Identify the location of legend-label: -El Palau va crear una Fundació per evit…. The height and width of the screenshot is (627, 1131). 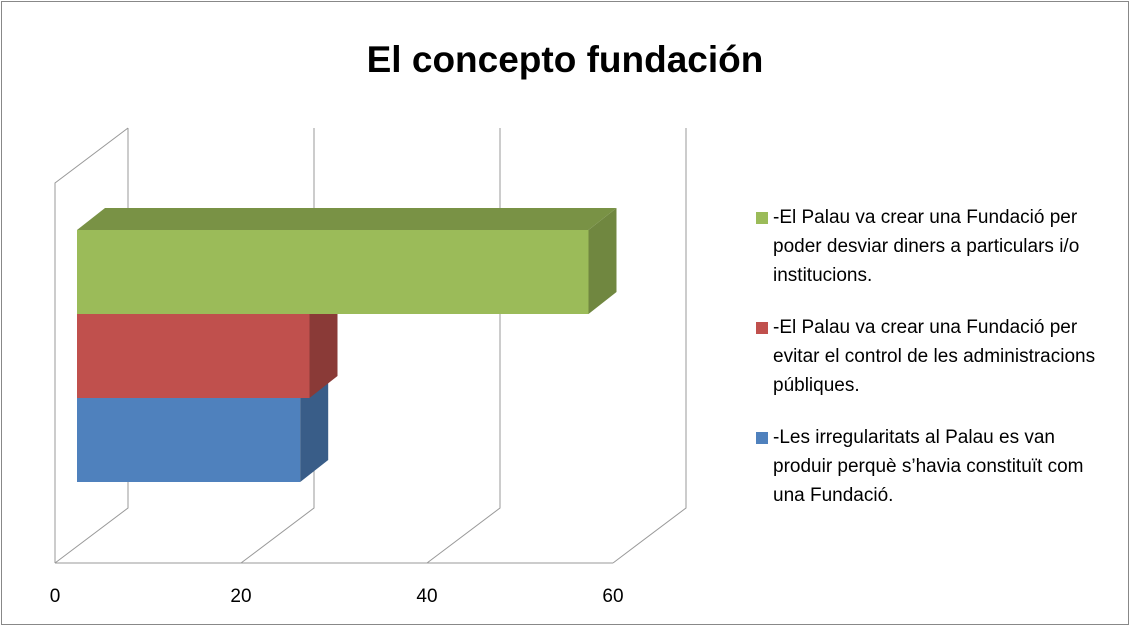
(934, 356).